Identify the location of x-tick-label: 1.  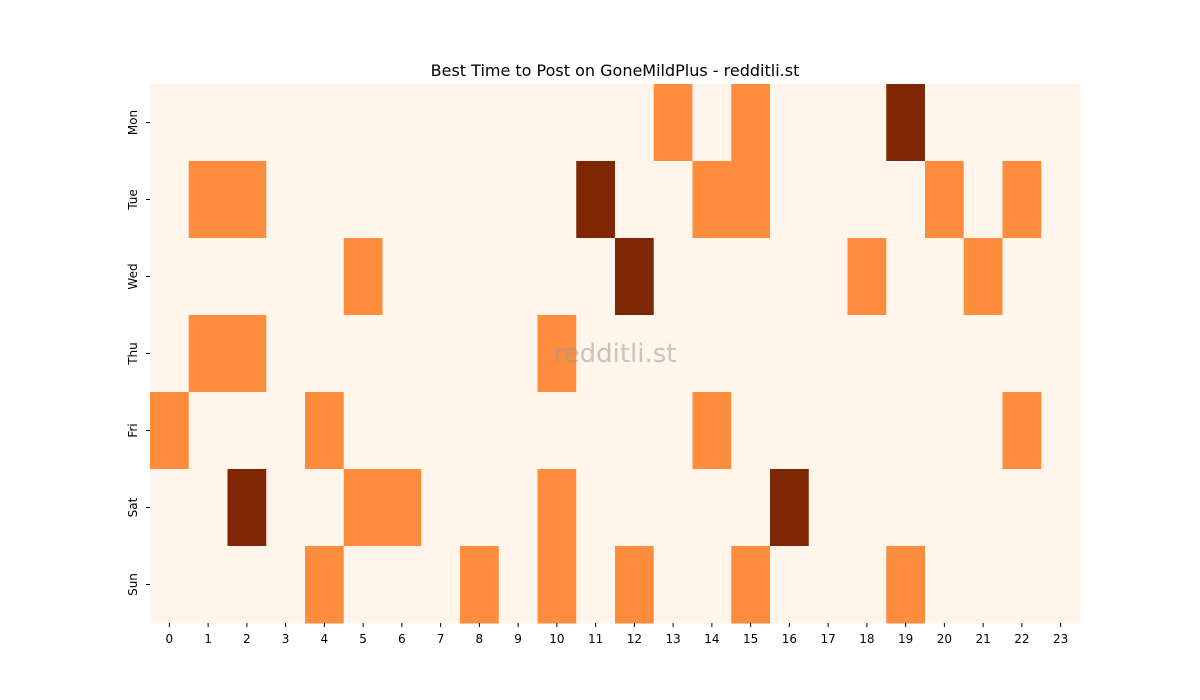
(208, 639).